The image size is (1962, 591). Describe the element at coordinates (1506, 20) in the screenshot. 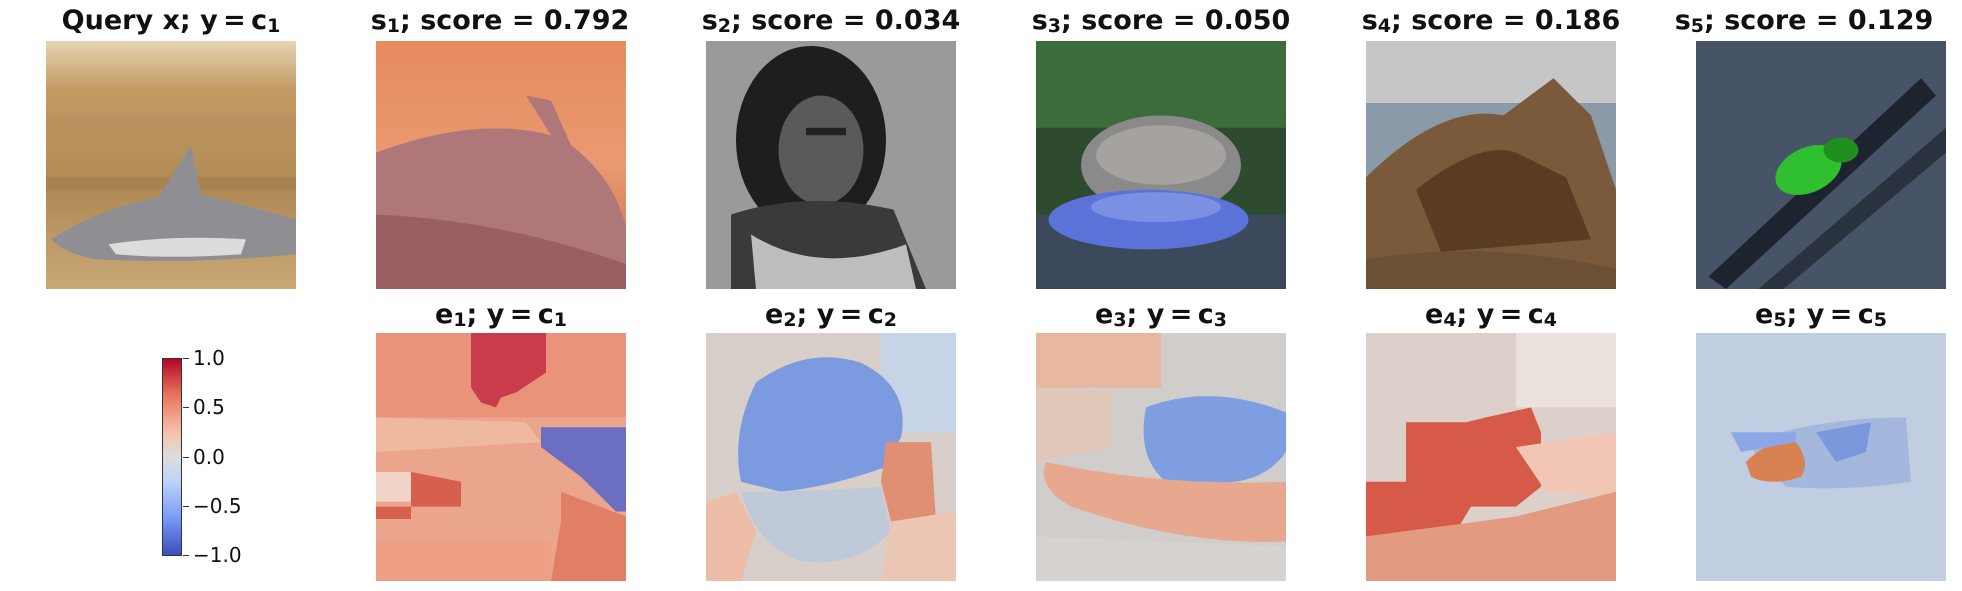

I see `sample-title-4-score: ; score = 0.186` at that location.